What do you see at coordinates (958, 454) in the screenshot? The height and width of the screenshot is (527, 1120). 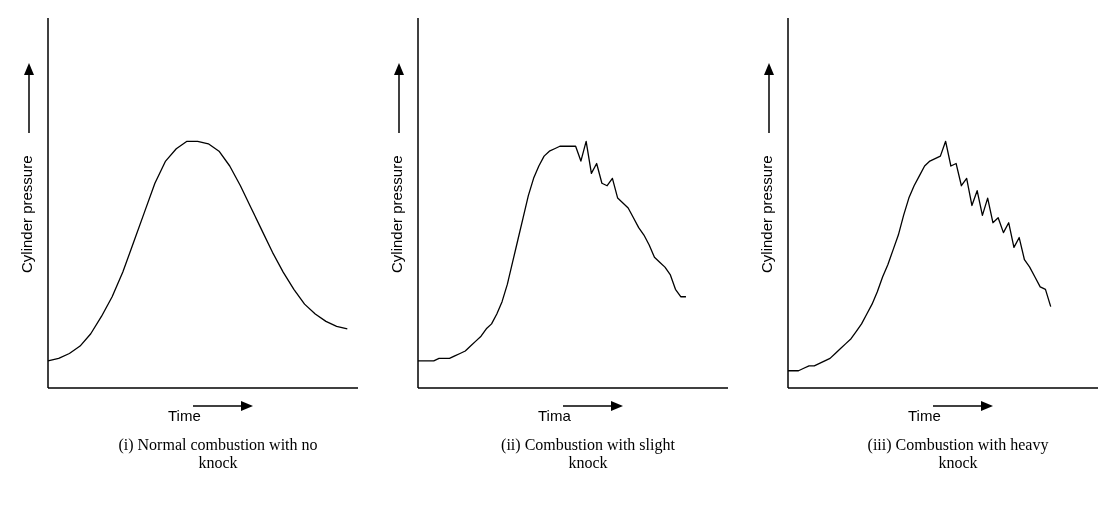 I see `text: (iii) Combustion with heavy knock` at bounding box center [958, 454].